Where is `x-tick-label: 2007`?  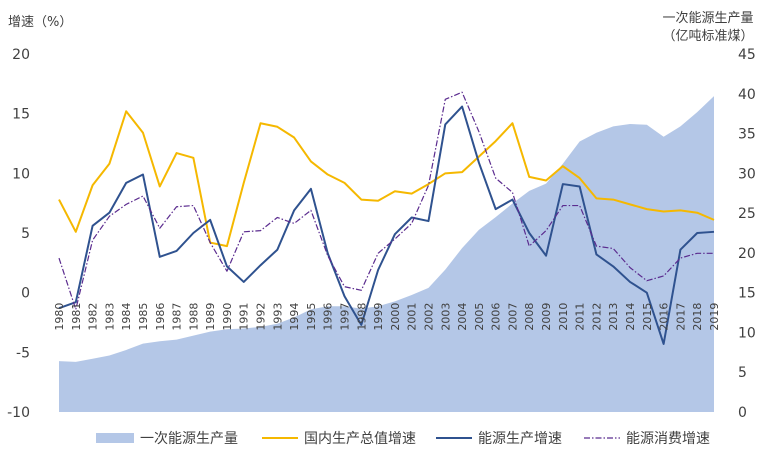 x-tick-label: 2007 is located at coordinates (512, 317).